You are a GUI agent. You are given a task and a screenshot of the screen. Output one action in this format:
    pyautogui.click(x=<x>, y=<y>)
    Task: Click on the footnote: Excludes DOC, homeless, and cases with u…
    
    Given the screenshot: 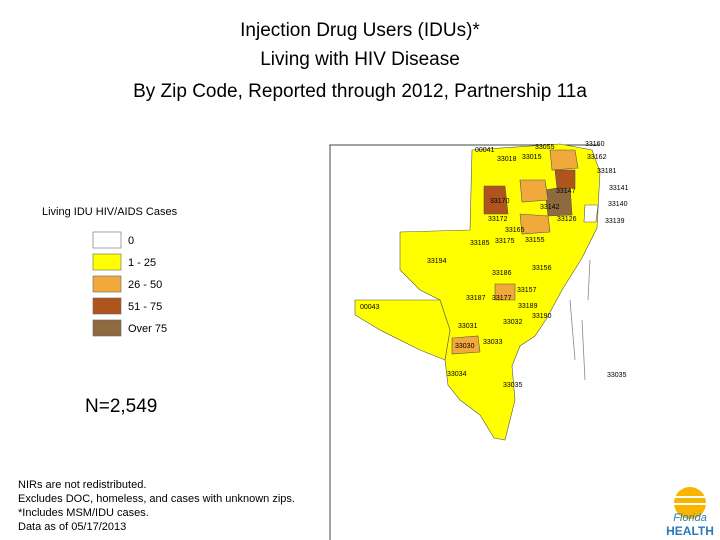 What is the action you would take?
    pyautogui.click(x=156, y=499)
    